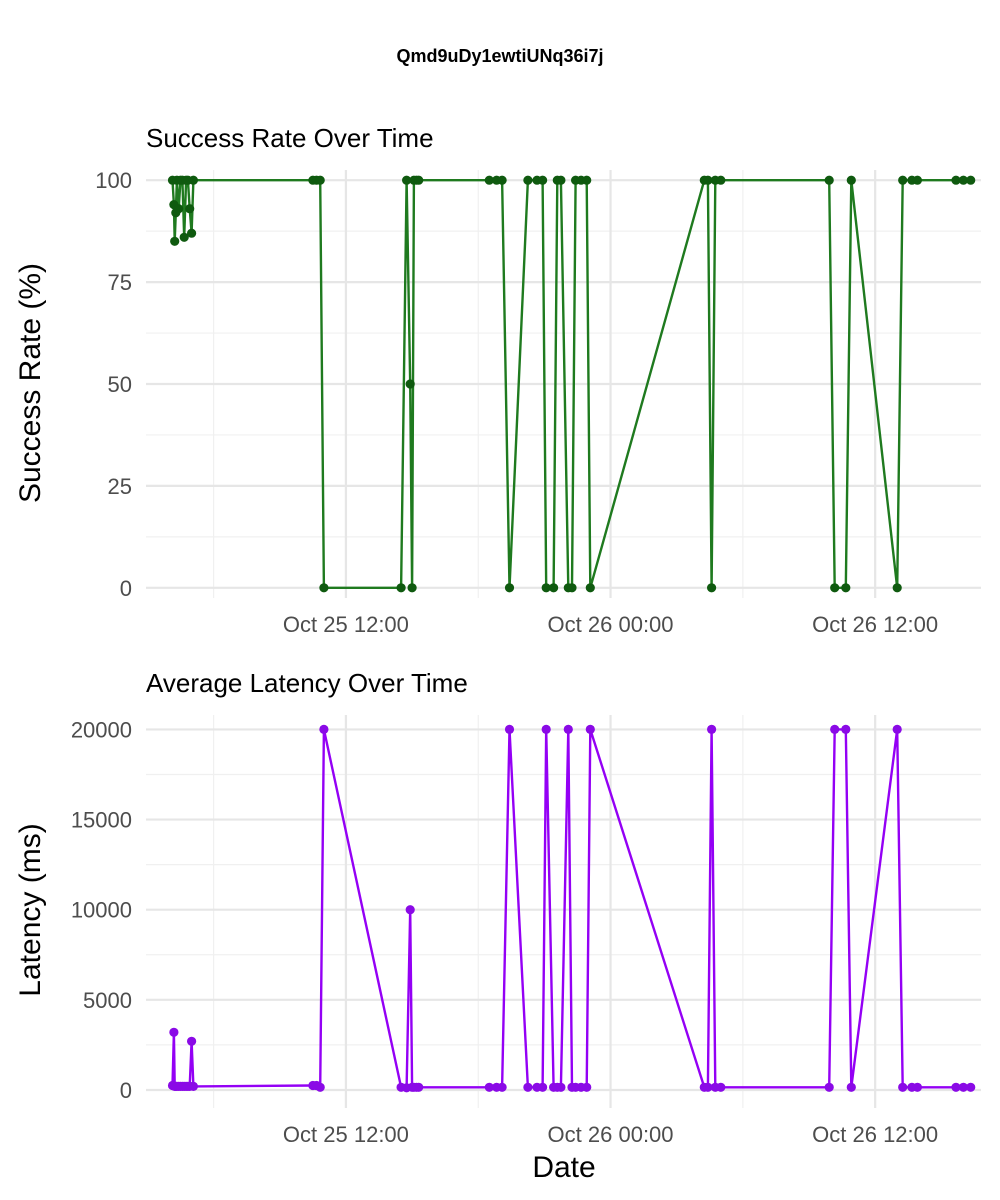 The height and width of the screenshot is (1200, 1000). Describe the element at coordinates (290, 138) in the screenshot. I see `success-rate-title: Success Rate Over Time` at that location.